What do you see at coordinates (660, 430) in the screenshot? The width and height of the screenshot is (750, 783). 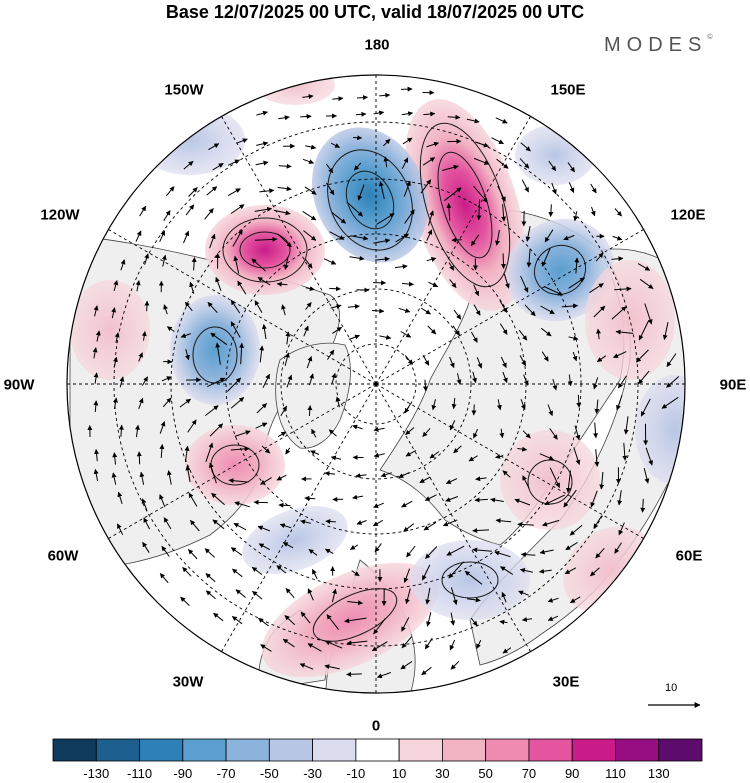 I see `neg-anomaly-pacific-east` at bounding box center [660, 430].